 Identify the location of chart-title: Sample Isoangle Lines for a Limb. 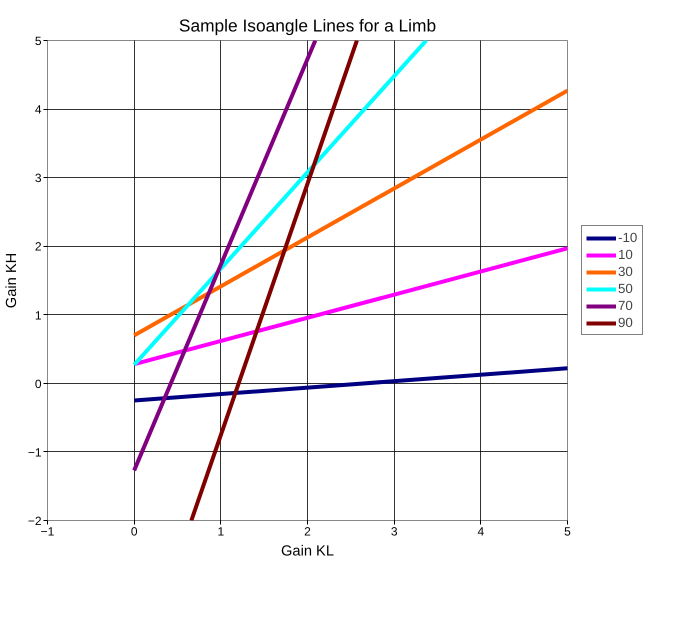
(307, 26).